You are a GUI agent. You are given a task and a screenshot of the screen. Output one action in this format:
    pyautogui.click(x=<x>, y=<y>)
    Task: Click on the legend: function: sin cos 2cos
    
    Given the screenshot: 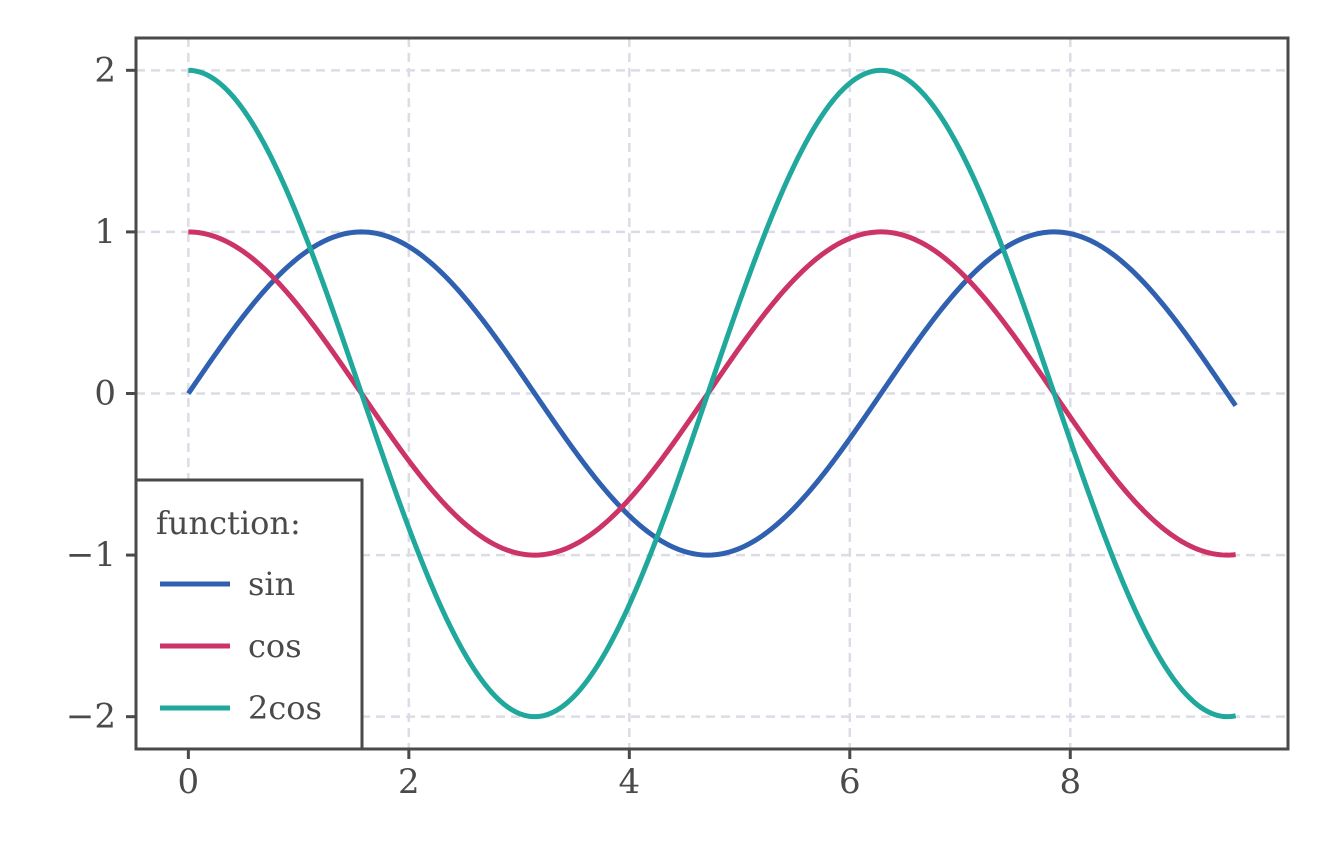 What is the action you would take?
    pyautogui.click(x=249, y=614)
    